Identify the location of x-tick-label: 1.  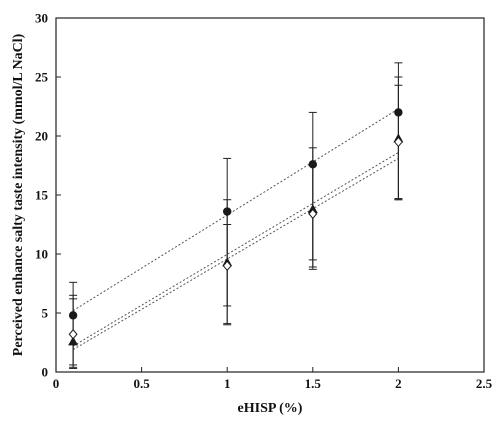
(227, 383).